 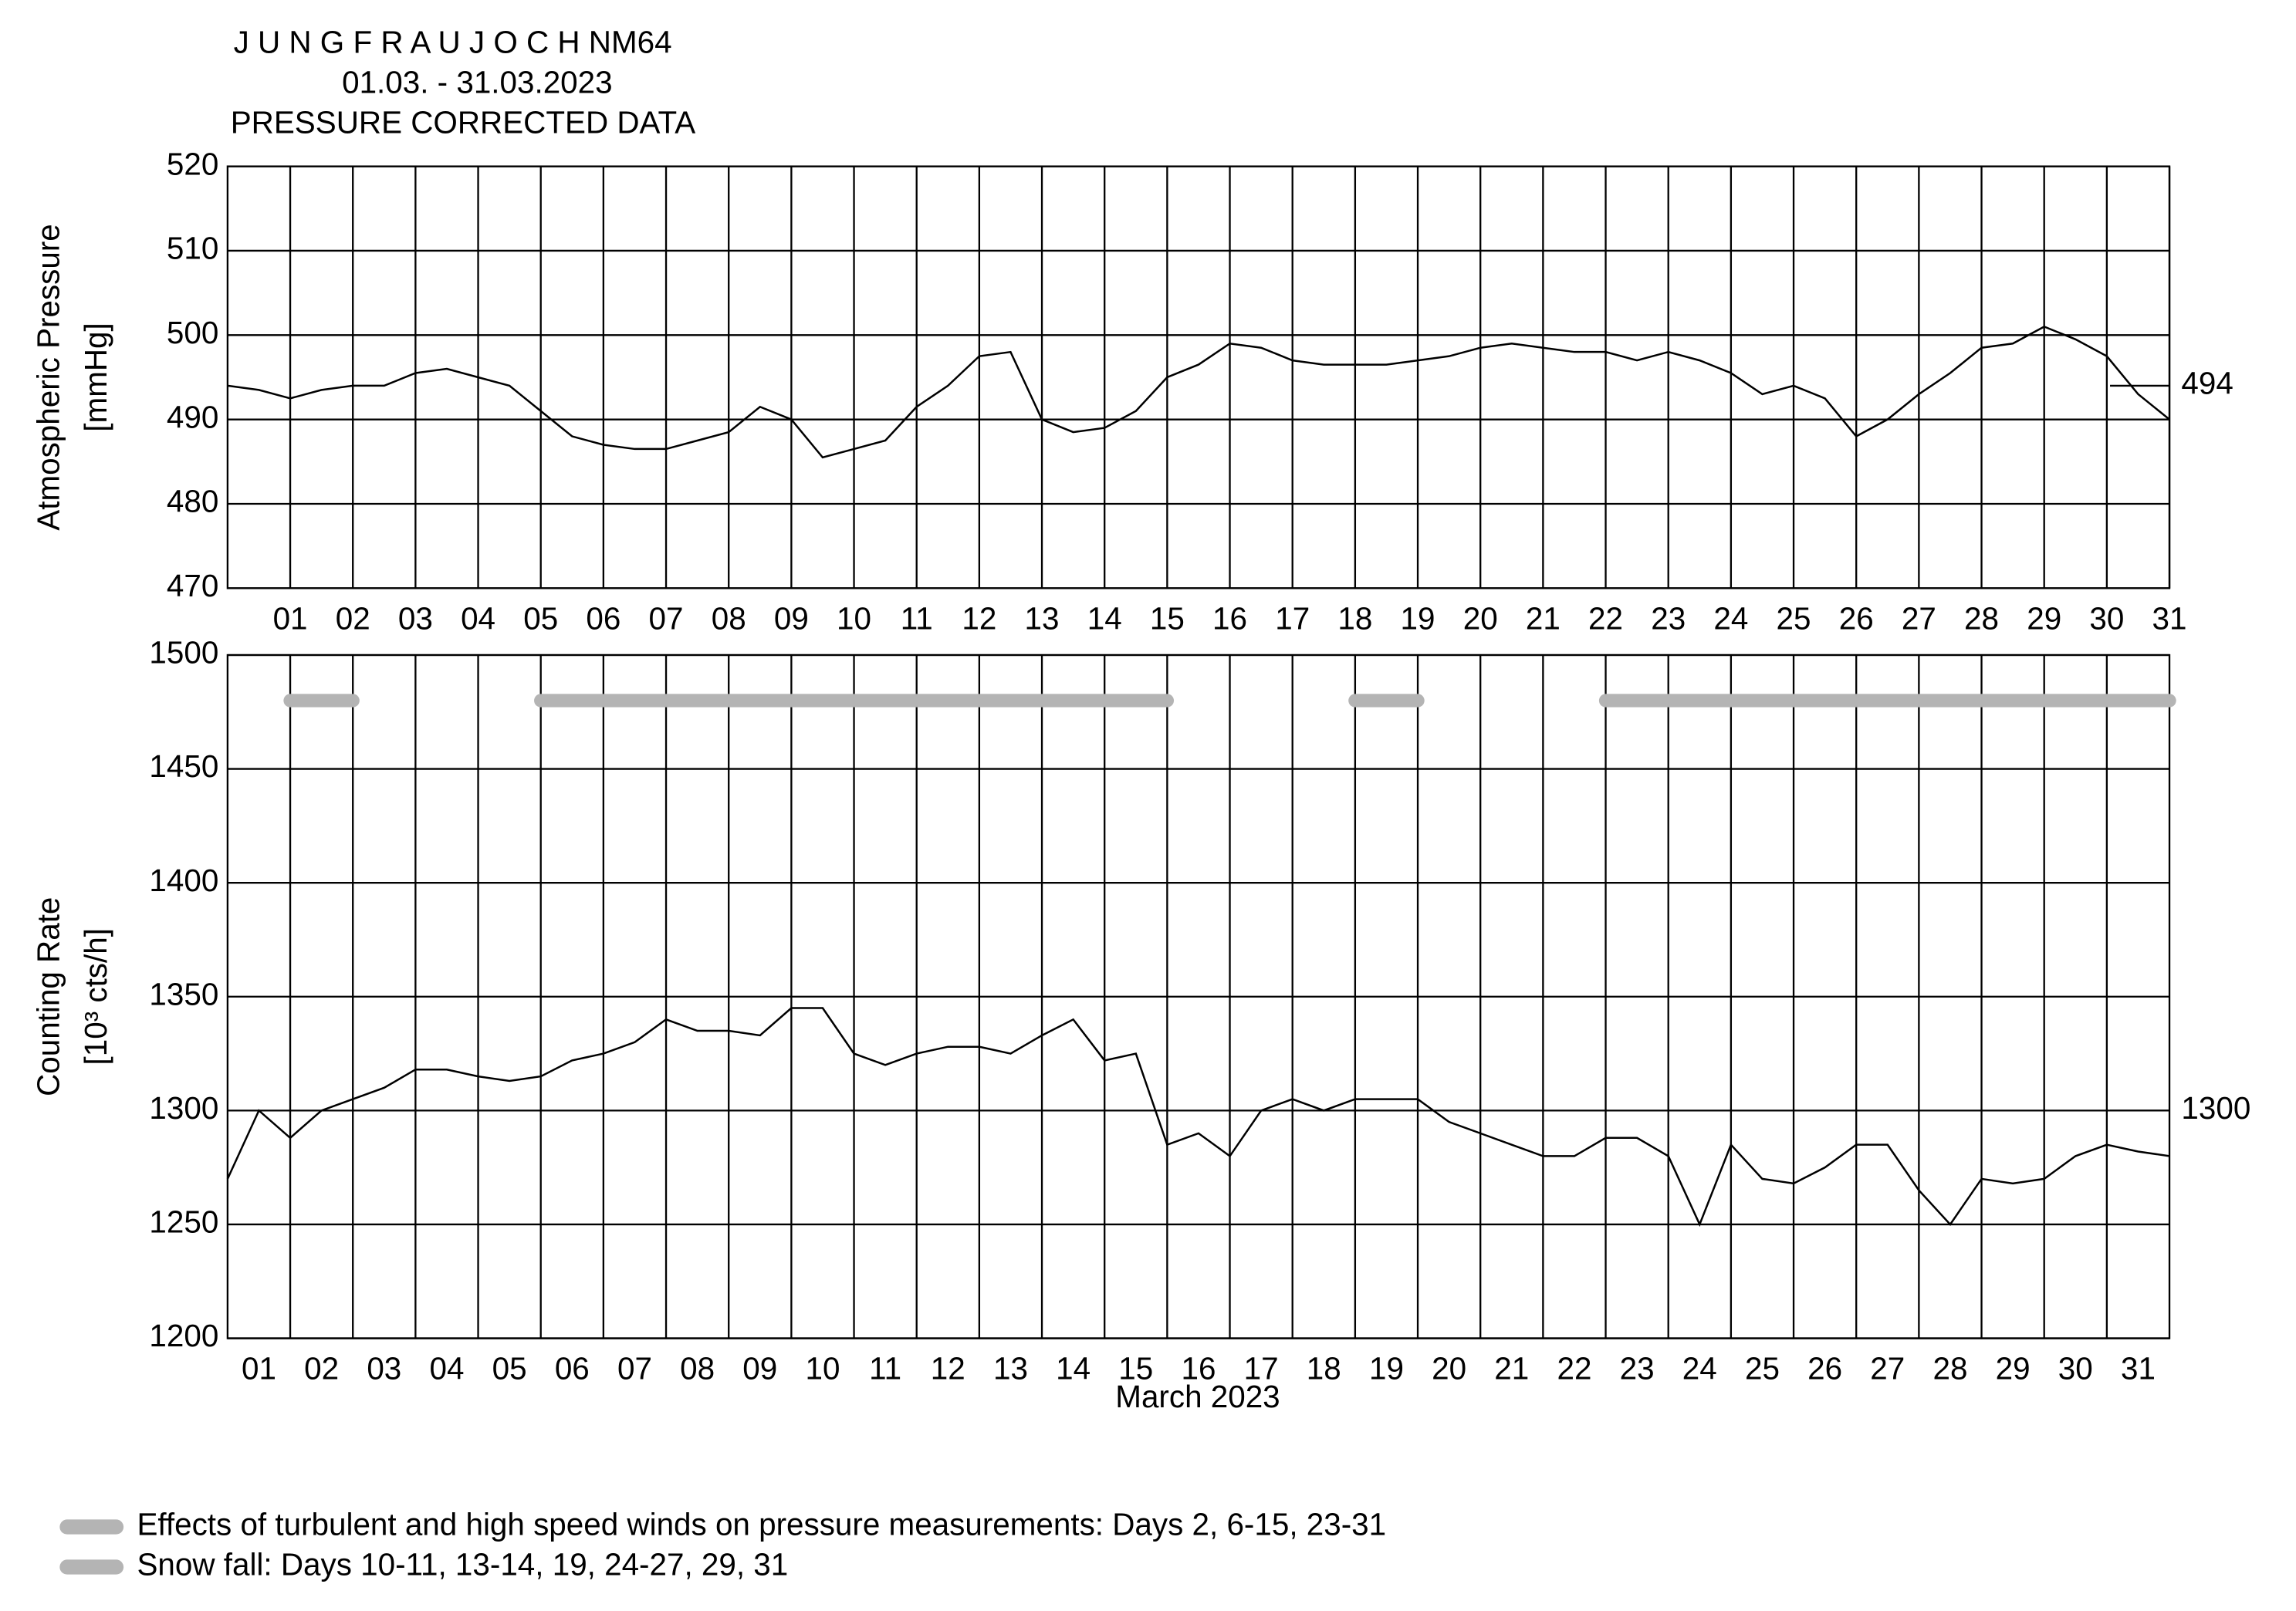 What do you see at coordinates (183, 881) in the screenshot?
I see `y-tick-label: 1400` at bounding box center [183, 881].